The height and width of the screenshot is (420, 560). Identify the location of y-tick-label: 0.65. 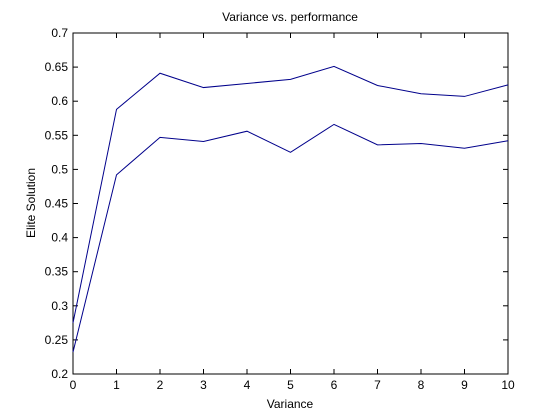
(57, 67).